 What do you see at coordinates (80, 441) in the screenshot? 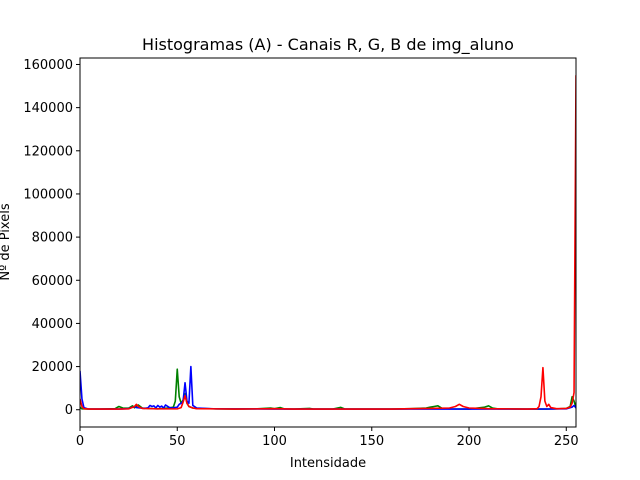
I see `x-tick-label: 0` at bounding box center [80, 441].